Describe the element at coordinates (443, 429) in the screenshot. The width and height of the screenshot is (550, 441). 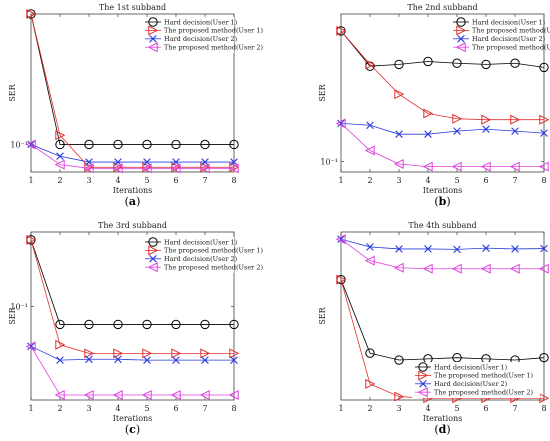
I see `panel-caption-letter: d` at that location.